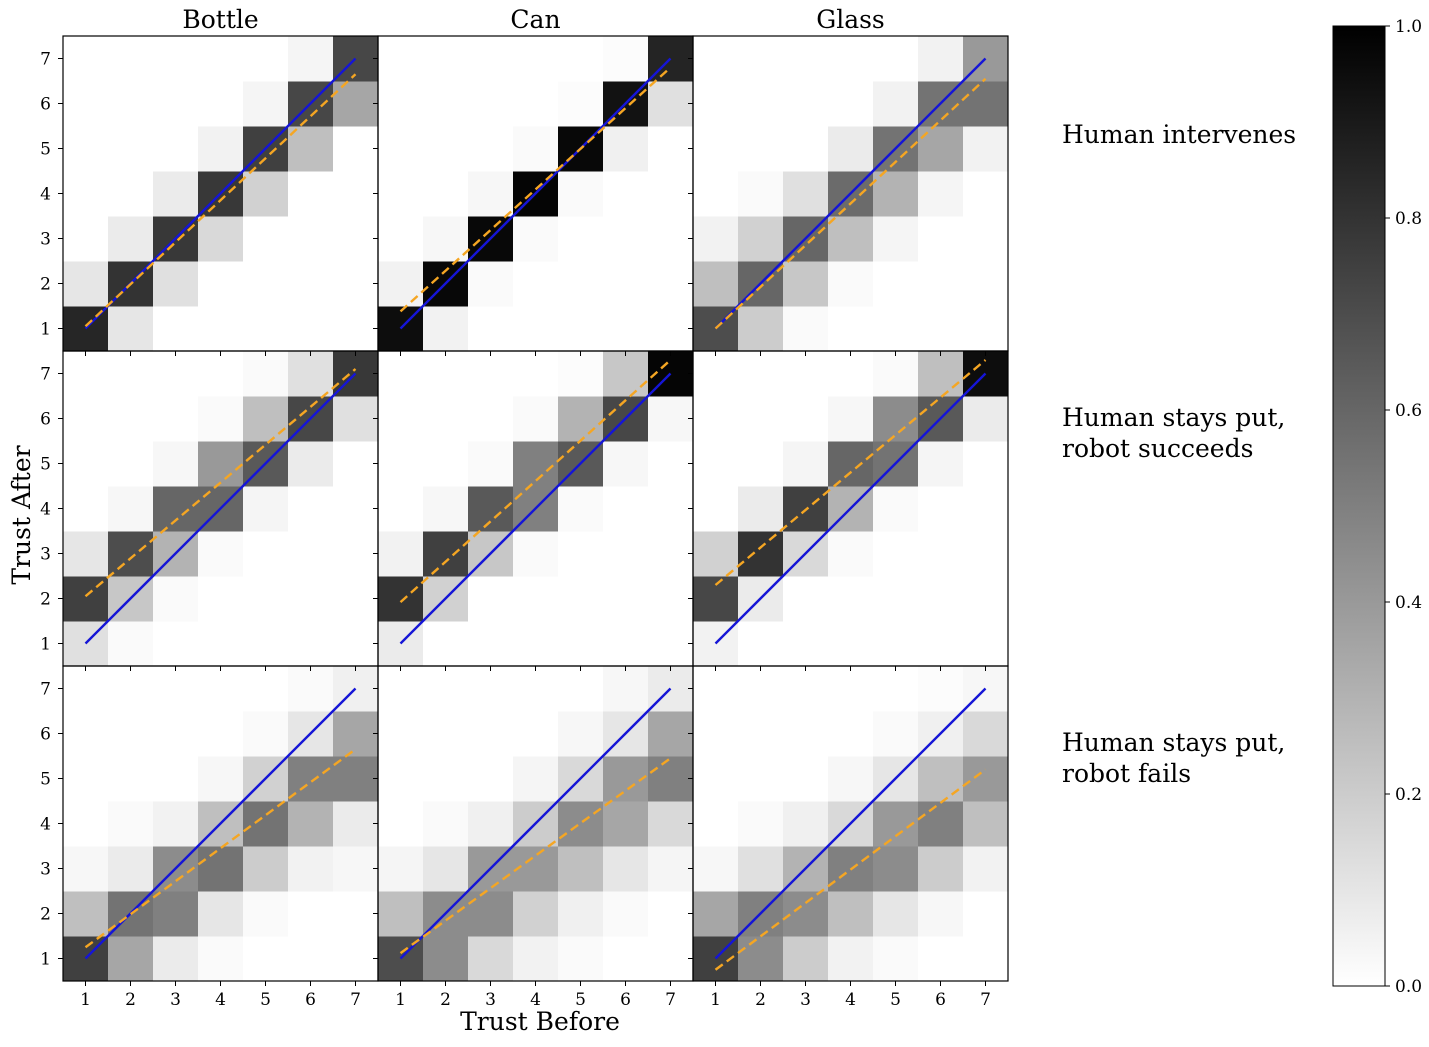 The image size is (1429, 1047). What do you see at coordinates (220, 483) in the screenshot?
I see `fit-line` at bounding box center [220, 483].